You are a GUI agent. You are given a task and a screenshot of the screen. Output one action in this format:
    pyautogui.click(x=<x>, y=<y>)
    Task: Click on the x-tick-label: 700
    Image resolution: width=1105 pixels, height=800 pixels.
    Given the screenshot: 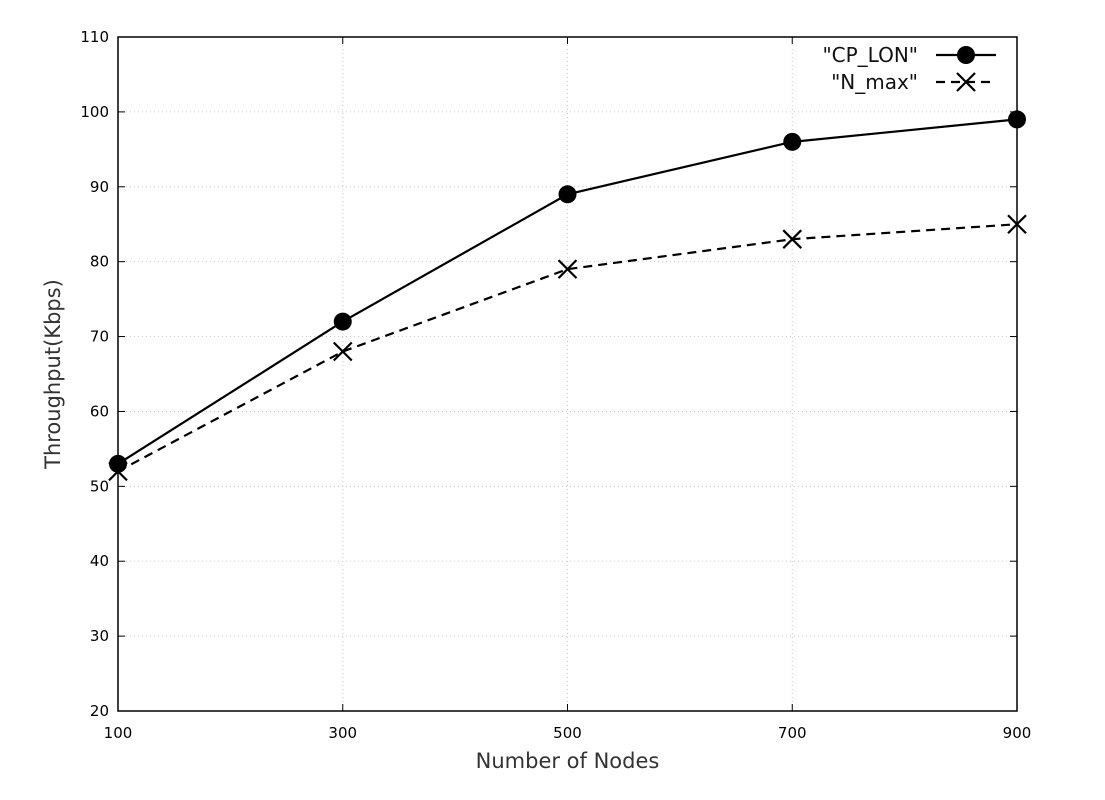 What is the action you would take?
    pyautogui.click(x=792, y=733)
    